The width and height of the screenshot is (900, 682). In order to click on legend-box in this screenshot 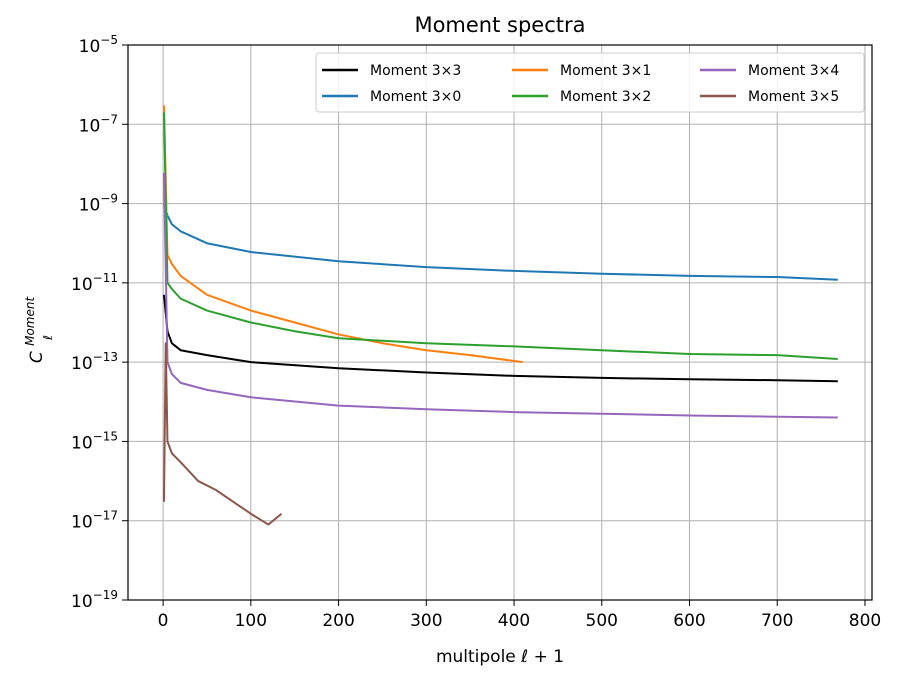, I will do `click(590, 82)`.